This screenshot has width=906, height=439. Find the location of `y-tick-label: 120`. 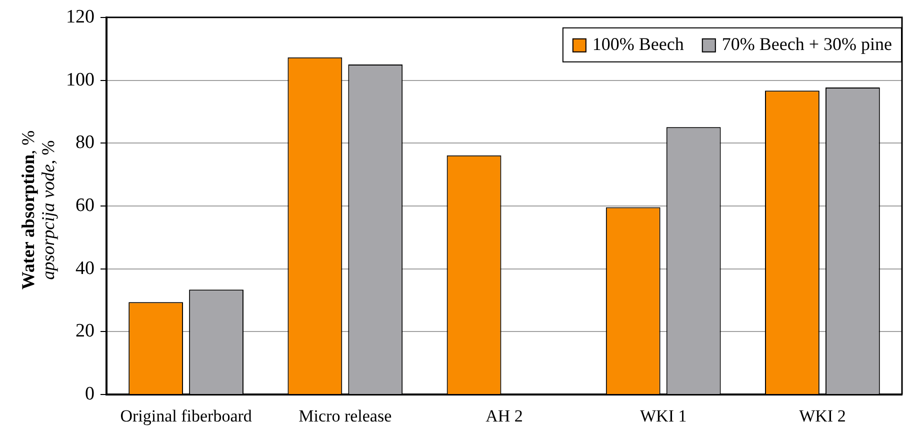

y-tick-label: 120 is located at coordinates (80, 17).